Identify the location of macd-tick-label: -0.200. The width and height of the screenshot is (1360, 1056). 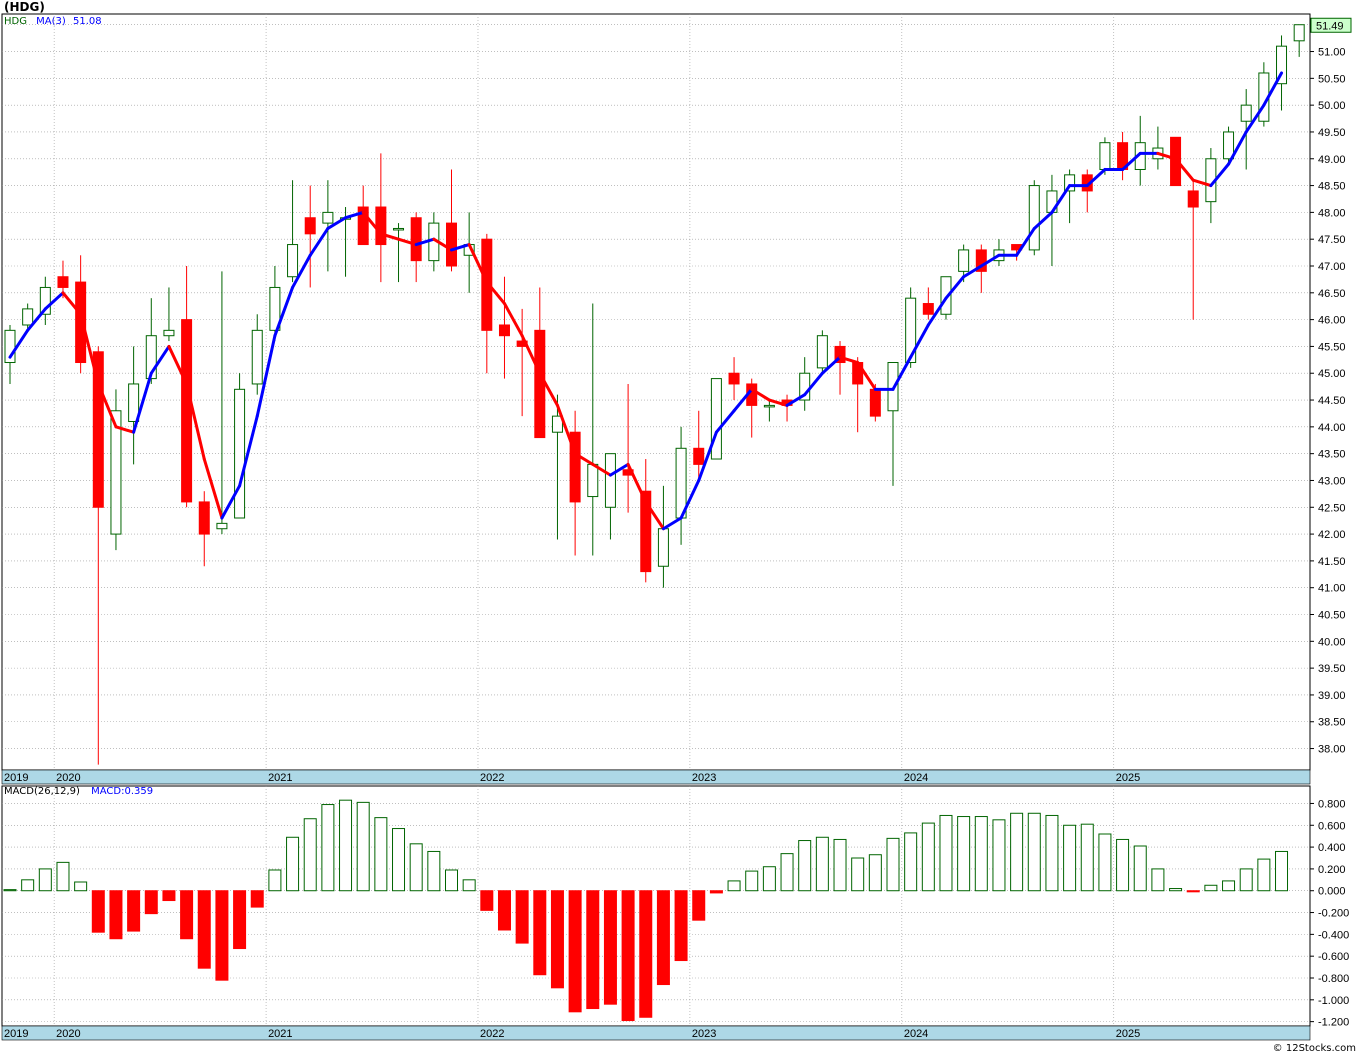
(1333, 914).